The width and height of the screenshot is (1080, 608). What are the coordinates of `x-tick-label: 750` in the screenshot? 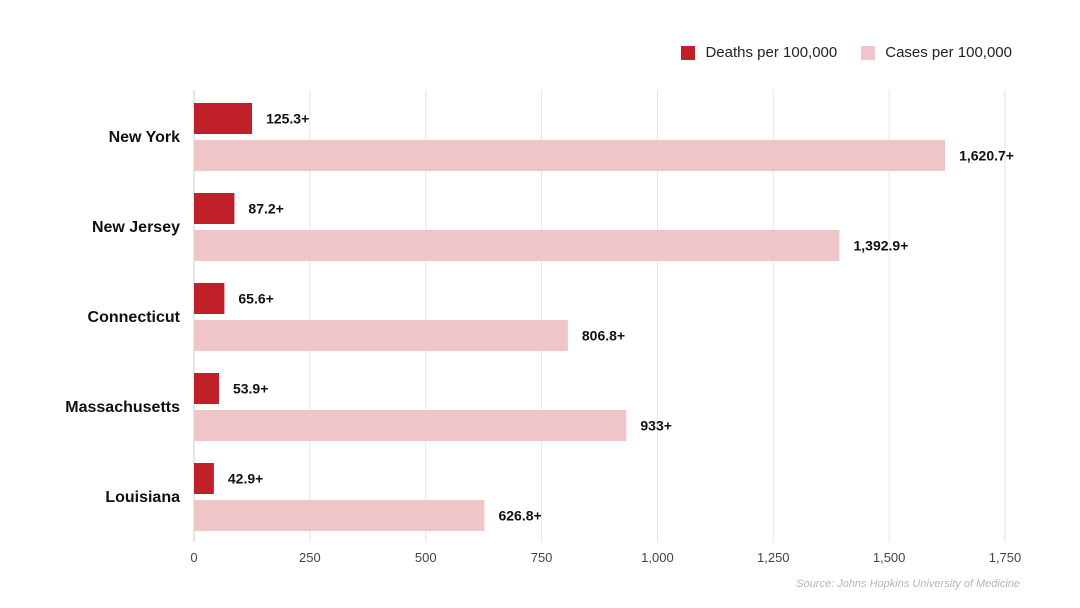 It's located at (542, 557).